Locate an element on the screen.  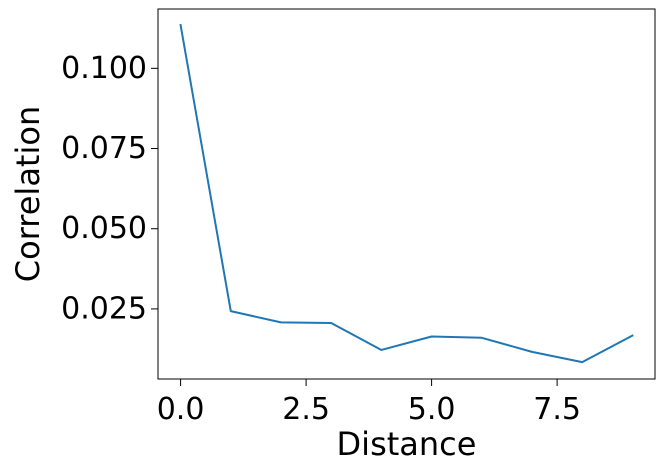
y-tick-label: 0.075 is located at coordinates (104, 148).